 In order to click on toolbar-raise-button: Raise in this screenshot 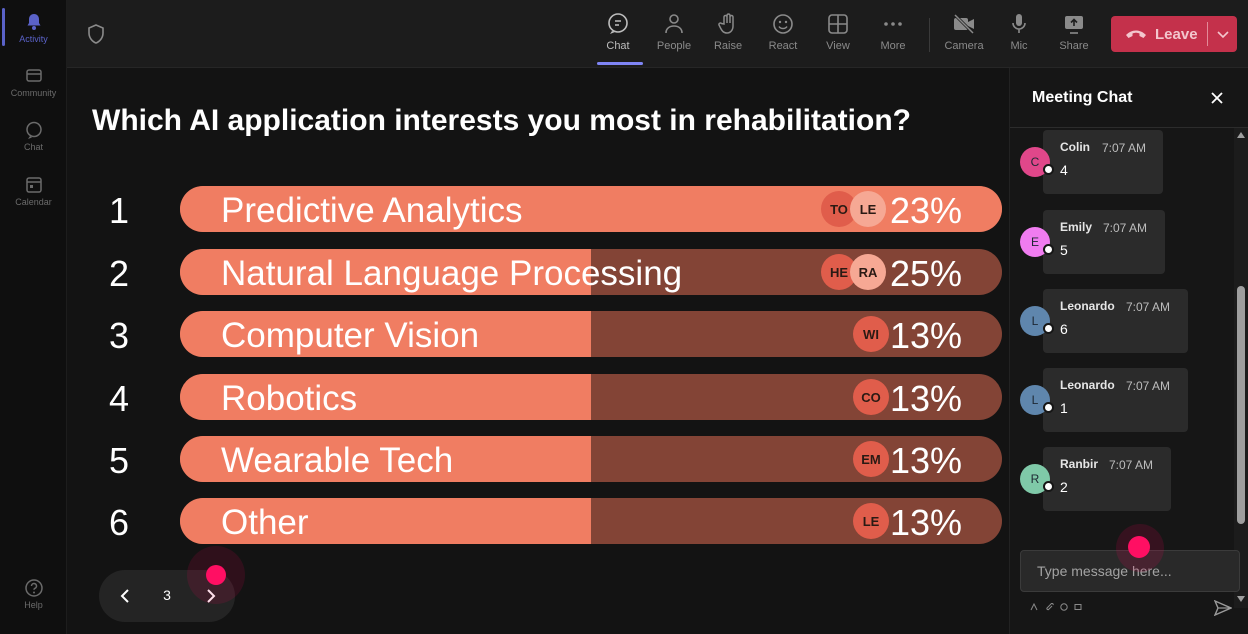, I will do `click(728, 32)`.